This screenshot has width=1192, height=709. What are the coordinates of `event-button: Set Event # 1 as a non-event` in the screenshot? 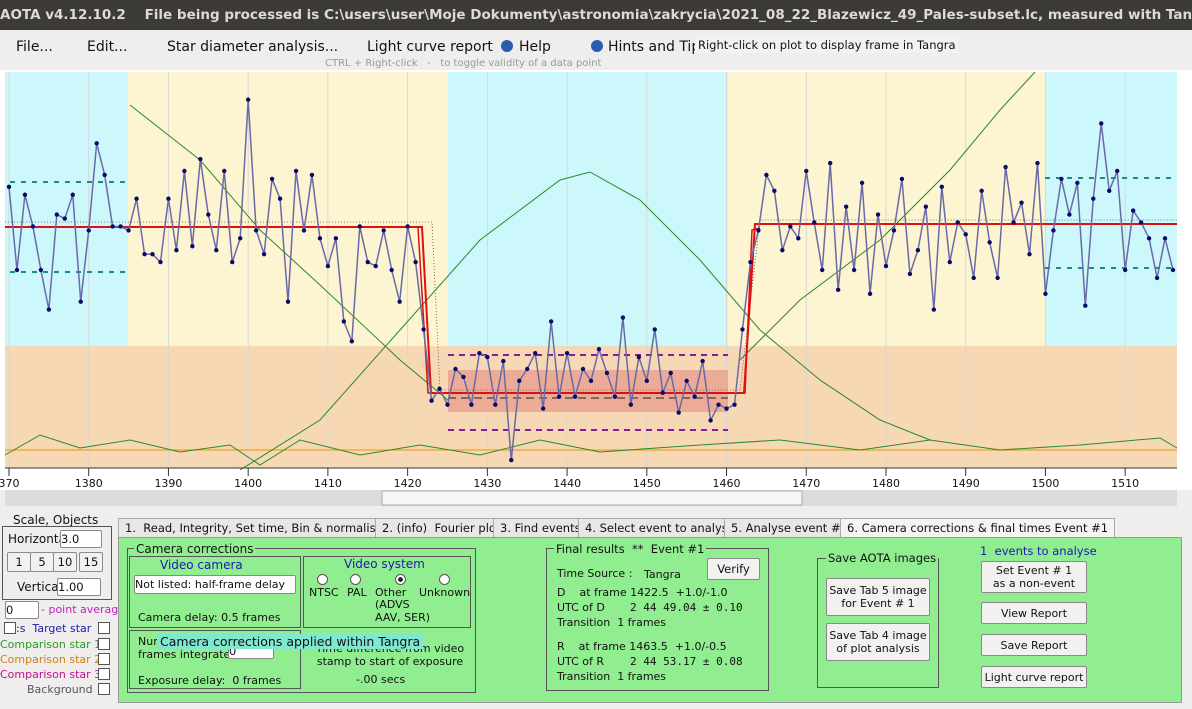 It's located at (1034, 577).